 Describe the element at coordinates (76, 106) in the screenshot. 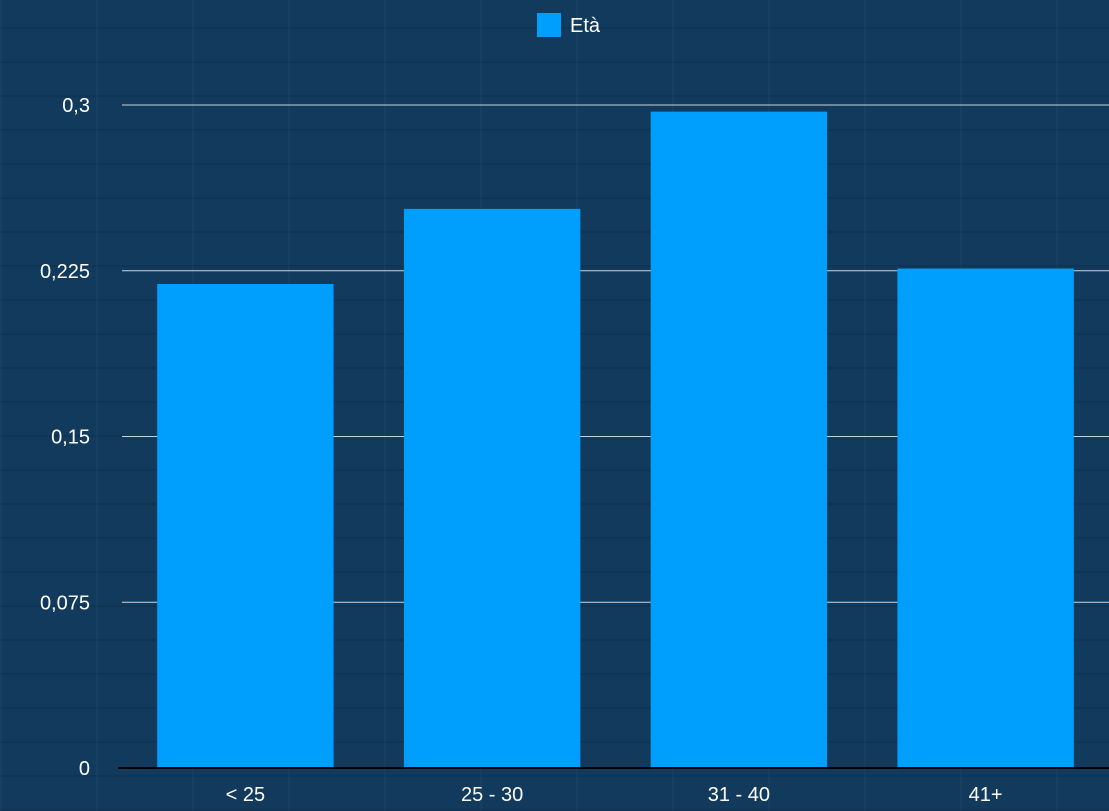

I see `y-tick-label: 0,3` at that location.